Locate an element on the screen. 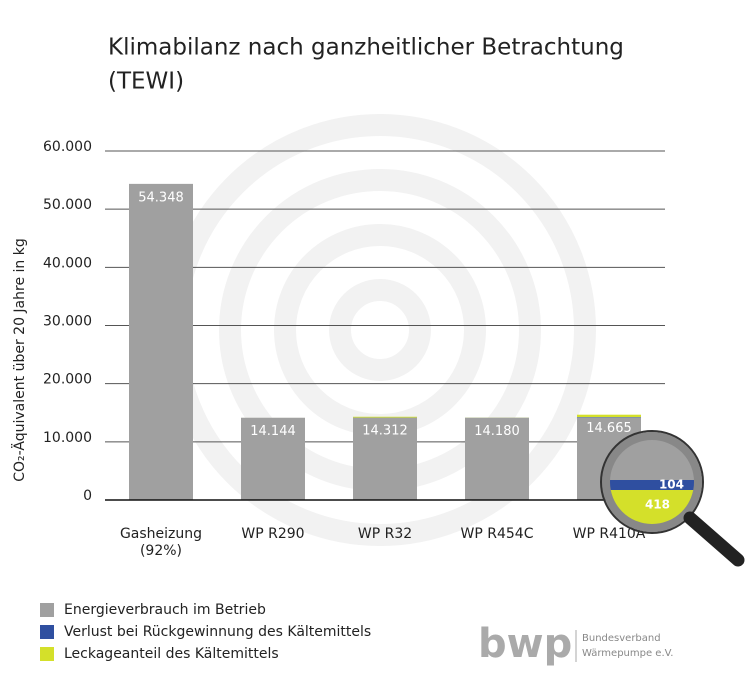  zoom-label: 104 is located at coordinates (671, 485).